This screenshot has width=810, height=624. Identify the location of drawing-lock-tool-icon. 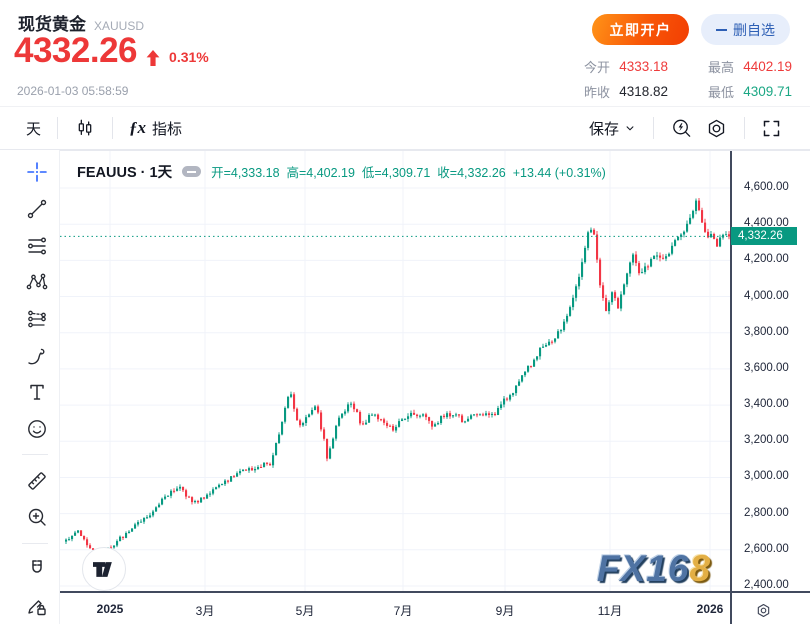
(37, 607).